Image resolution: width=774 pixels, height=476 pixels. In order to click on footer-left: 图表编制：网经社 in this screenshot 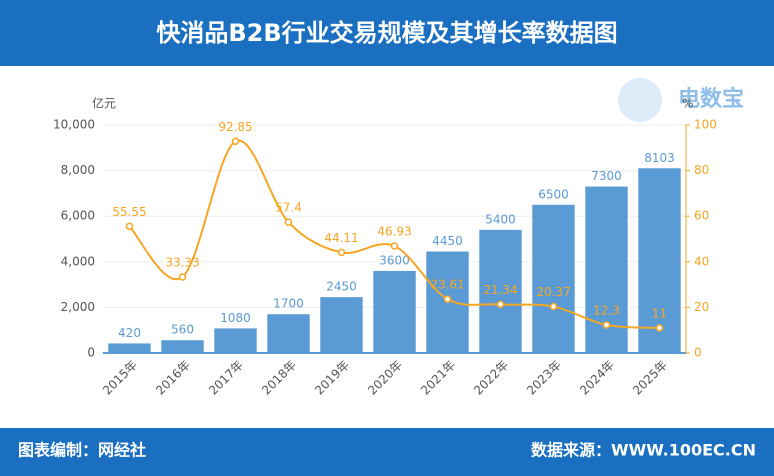, I will do `click(82, 450)`.